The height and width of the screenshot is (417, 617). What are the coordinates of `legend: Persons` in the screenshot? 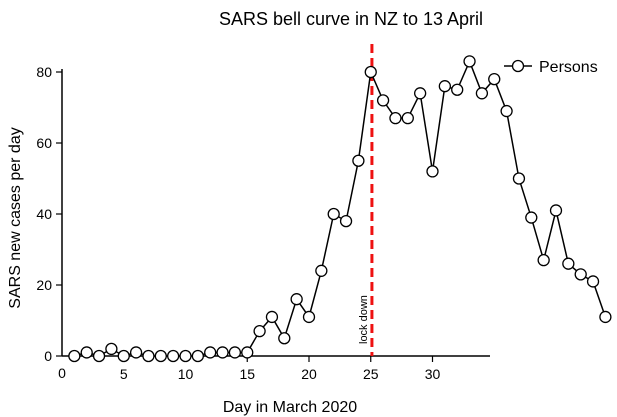 It's located at (551, 67).